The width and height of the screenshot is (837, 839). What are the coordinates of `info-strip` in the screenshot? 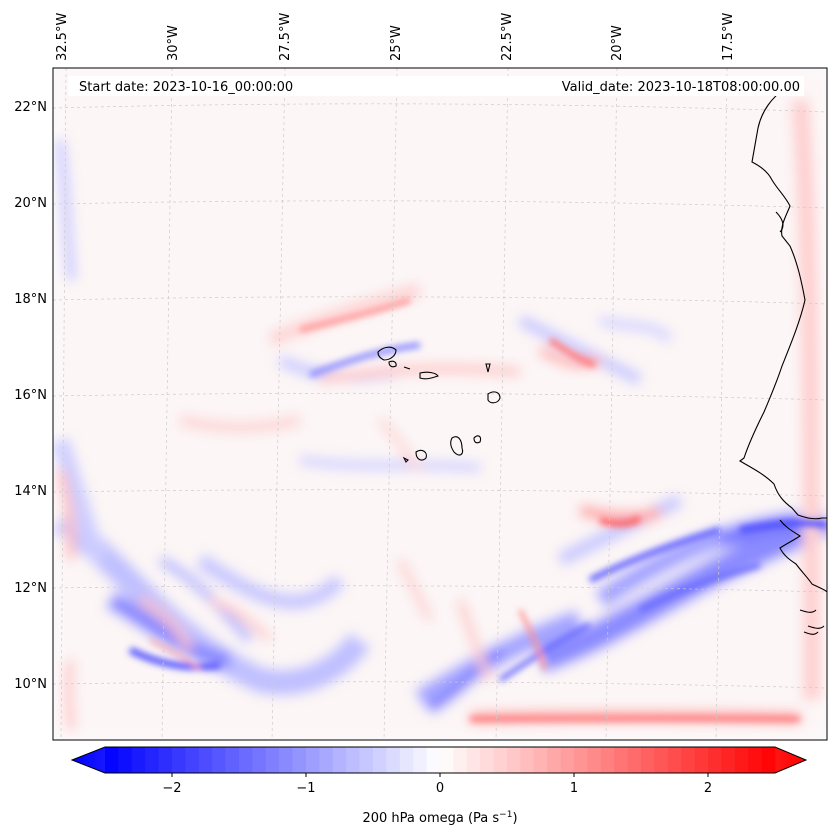 It's located at (436, 86).